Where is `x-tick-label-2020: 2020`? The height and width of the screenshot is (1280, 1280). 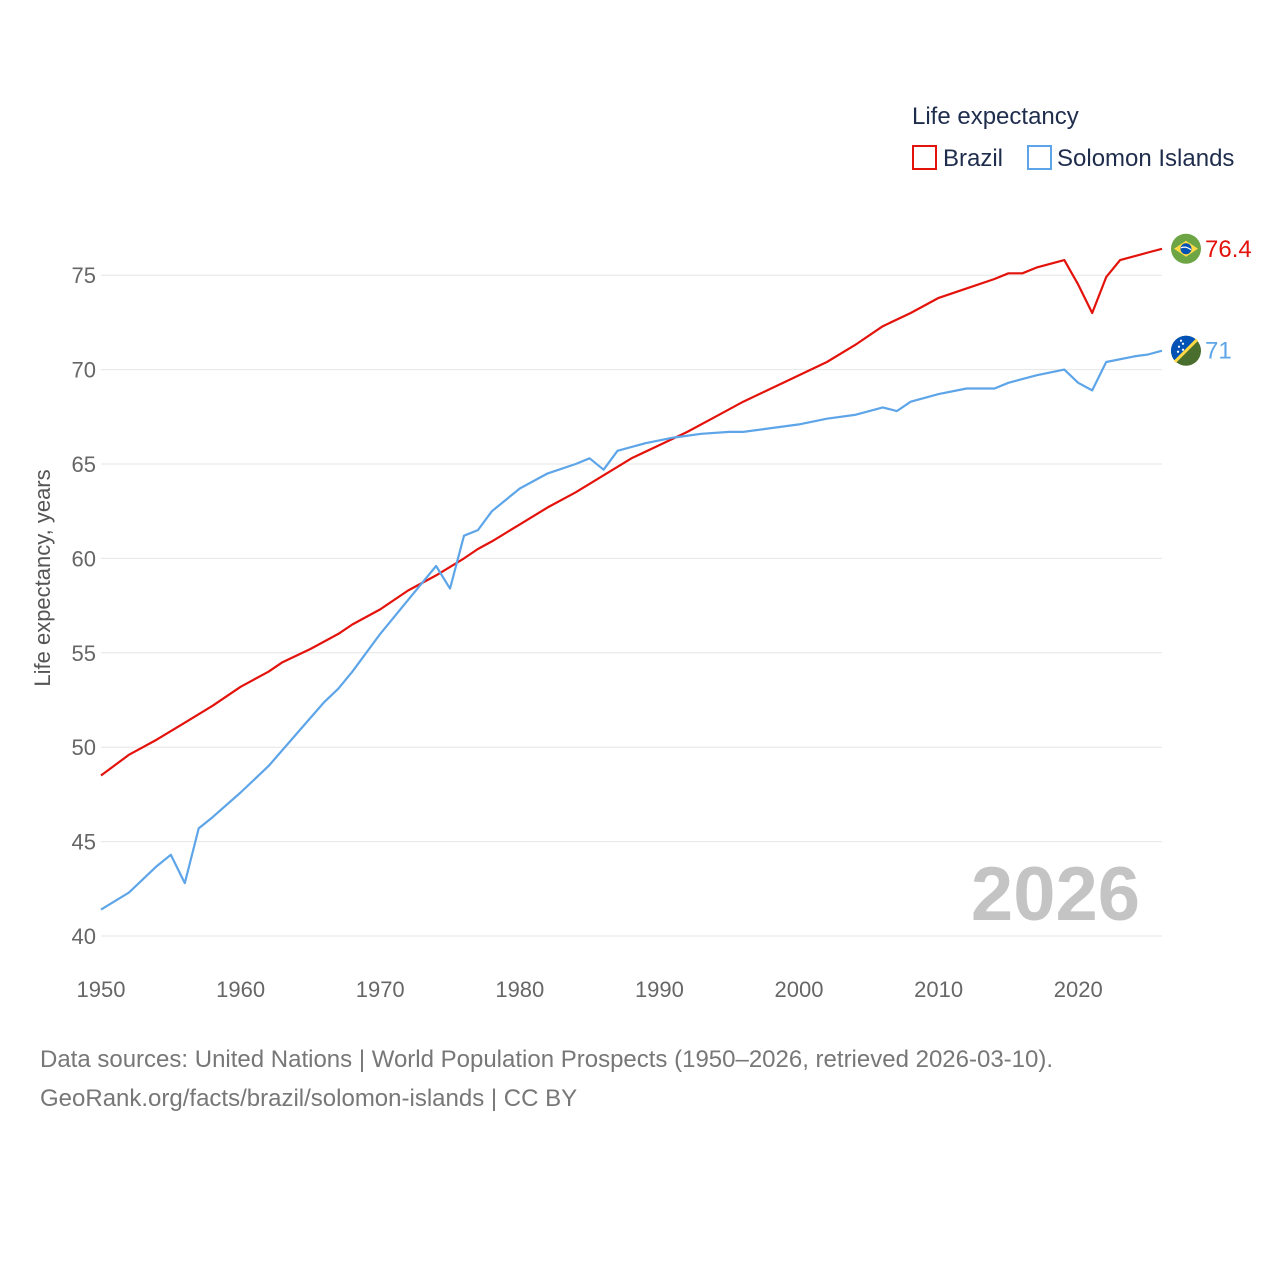 x-tick-label-2020: 2020 is located at coordinates (1078, 989).